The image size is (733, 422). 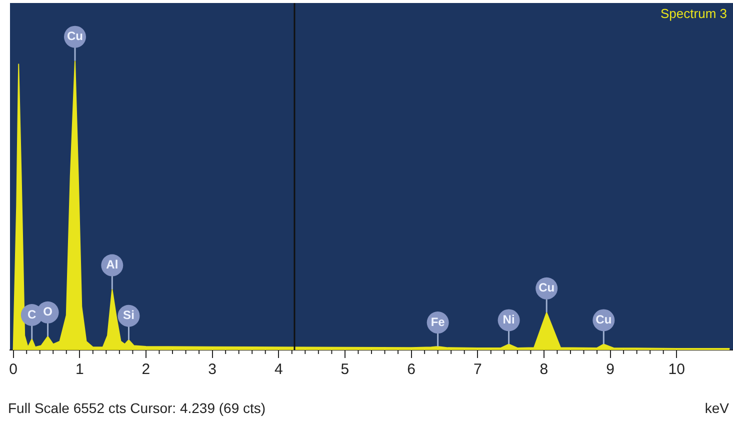 What do you see at coordinates (438, 321) in the screenshot?
I see `annotation: Fe` at bounding box center [438, 321].